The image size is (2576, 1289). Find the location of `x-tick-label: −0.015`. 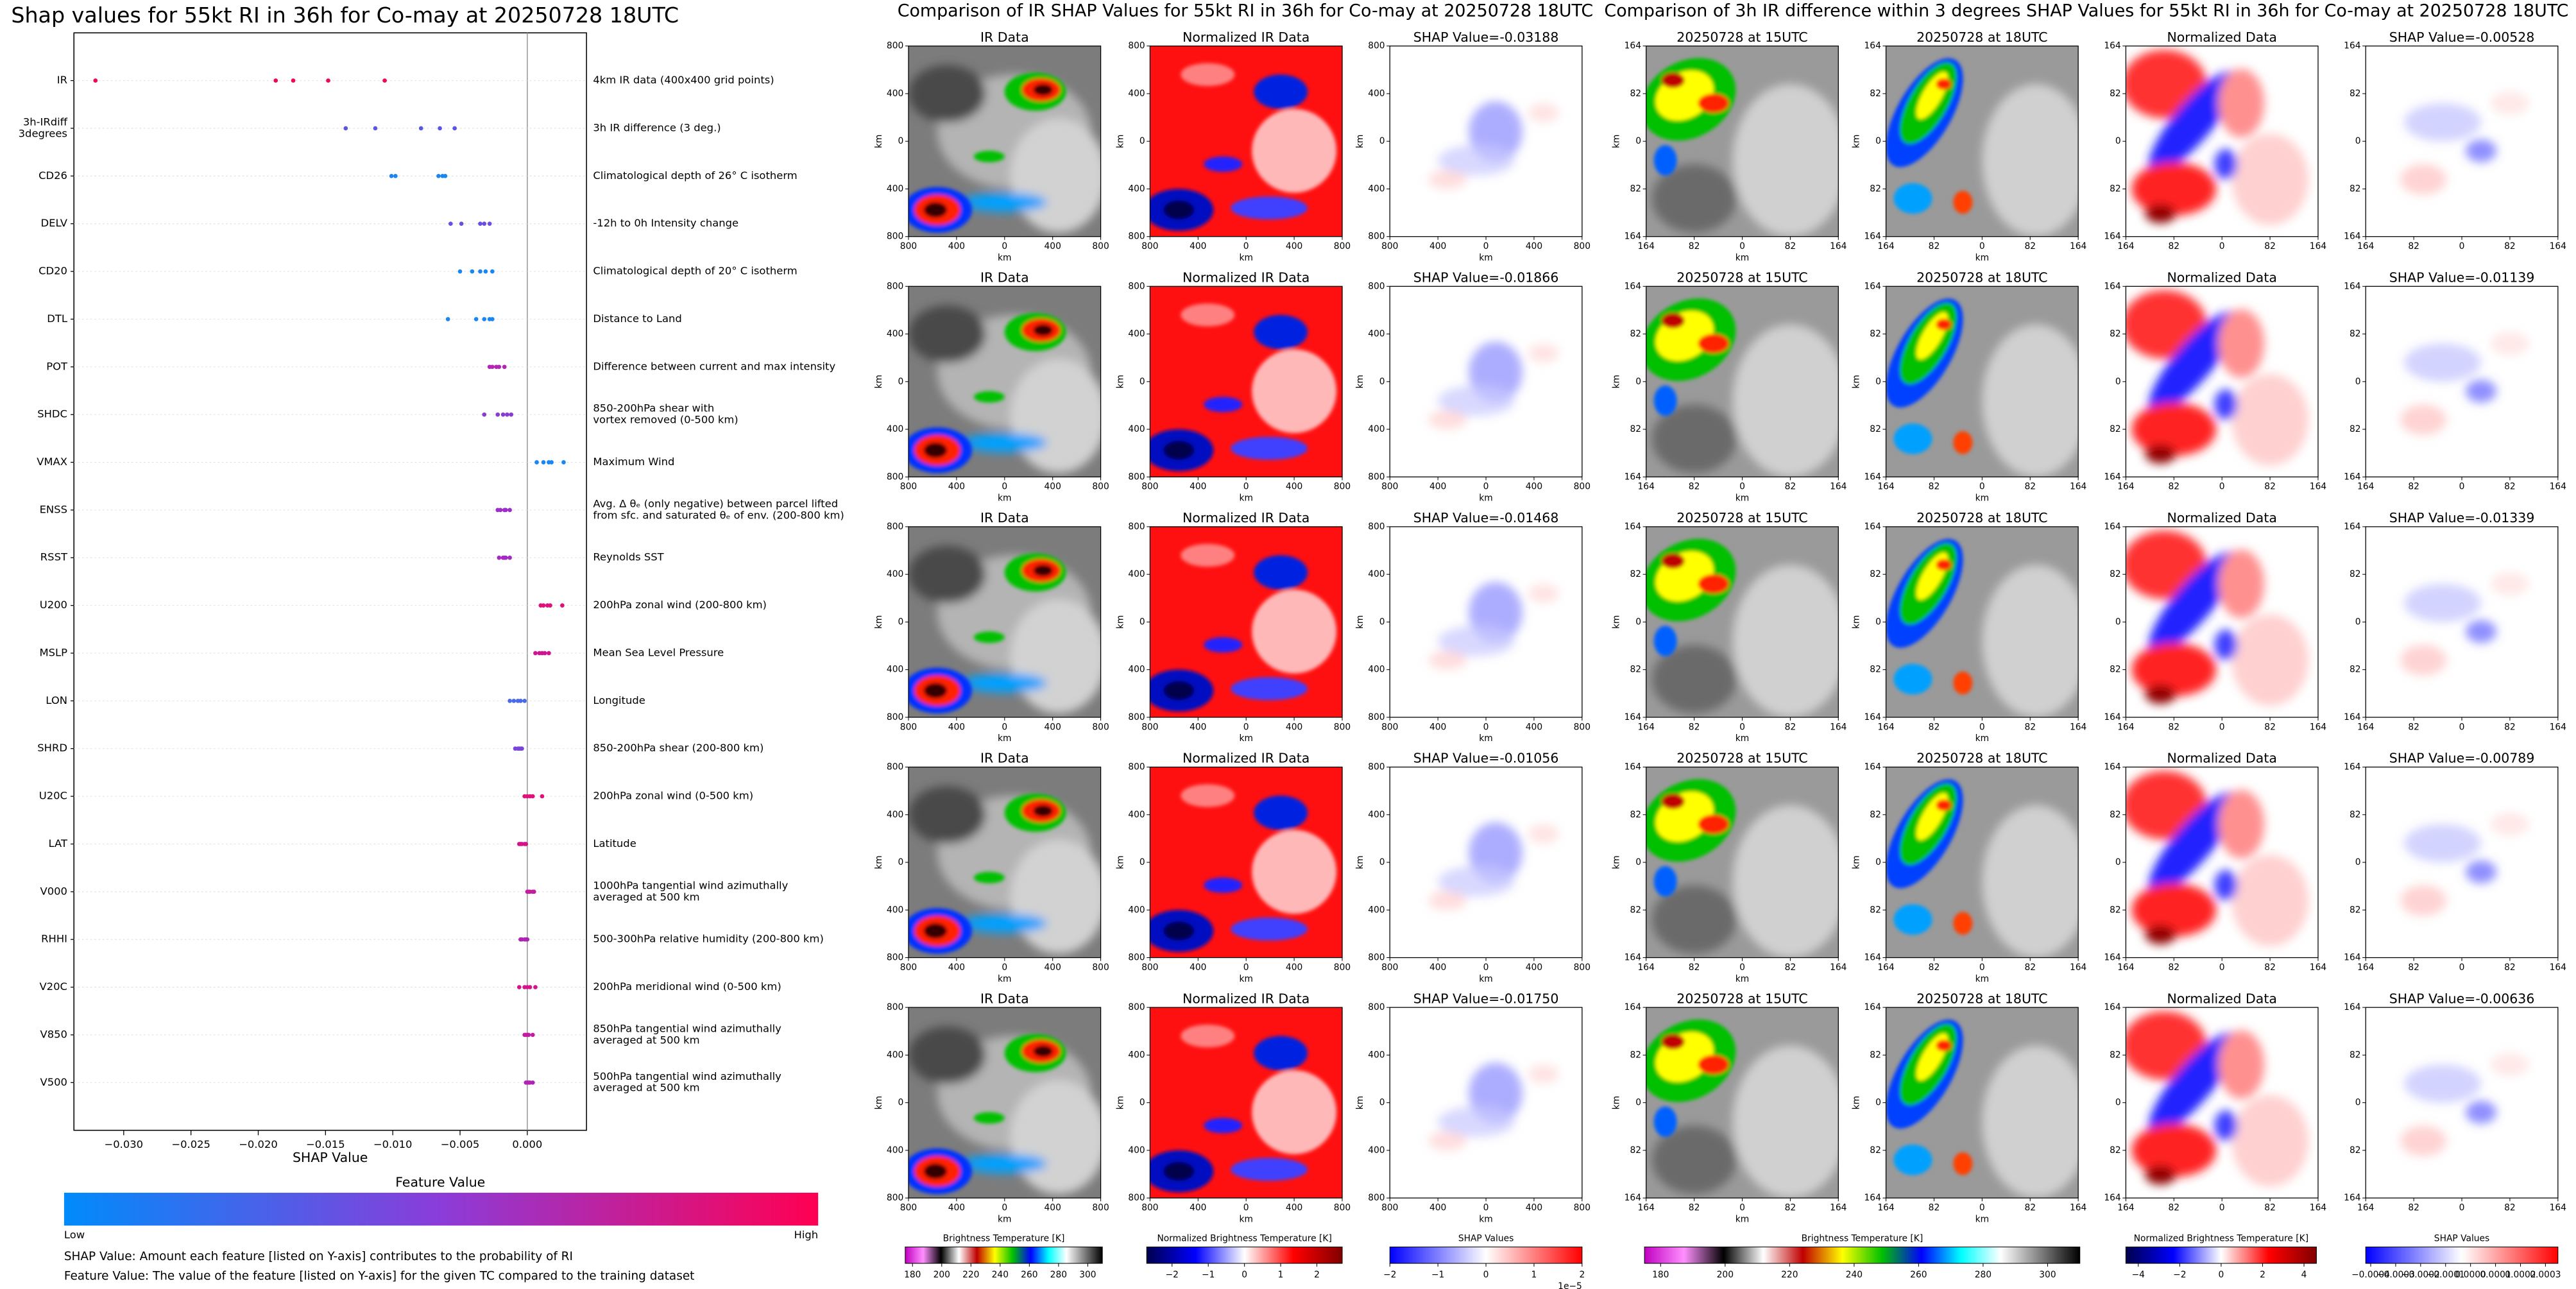

x-tick-label: −0.015 is located at coordinates (325, 1144).